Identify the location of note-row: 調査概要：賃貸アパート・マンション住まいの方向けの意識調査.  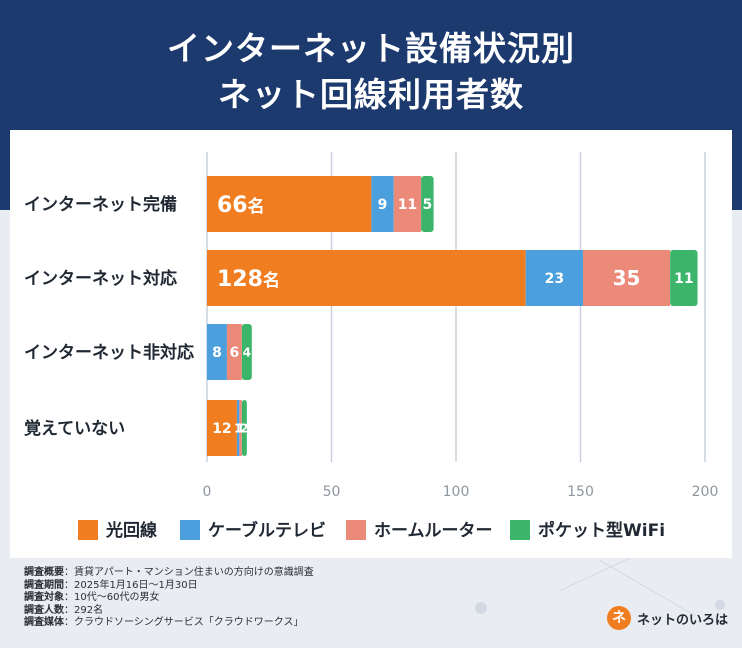
(169, 572).